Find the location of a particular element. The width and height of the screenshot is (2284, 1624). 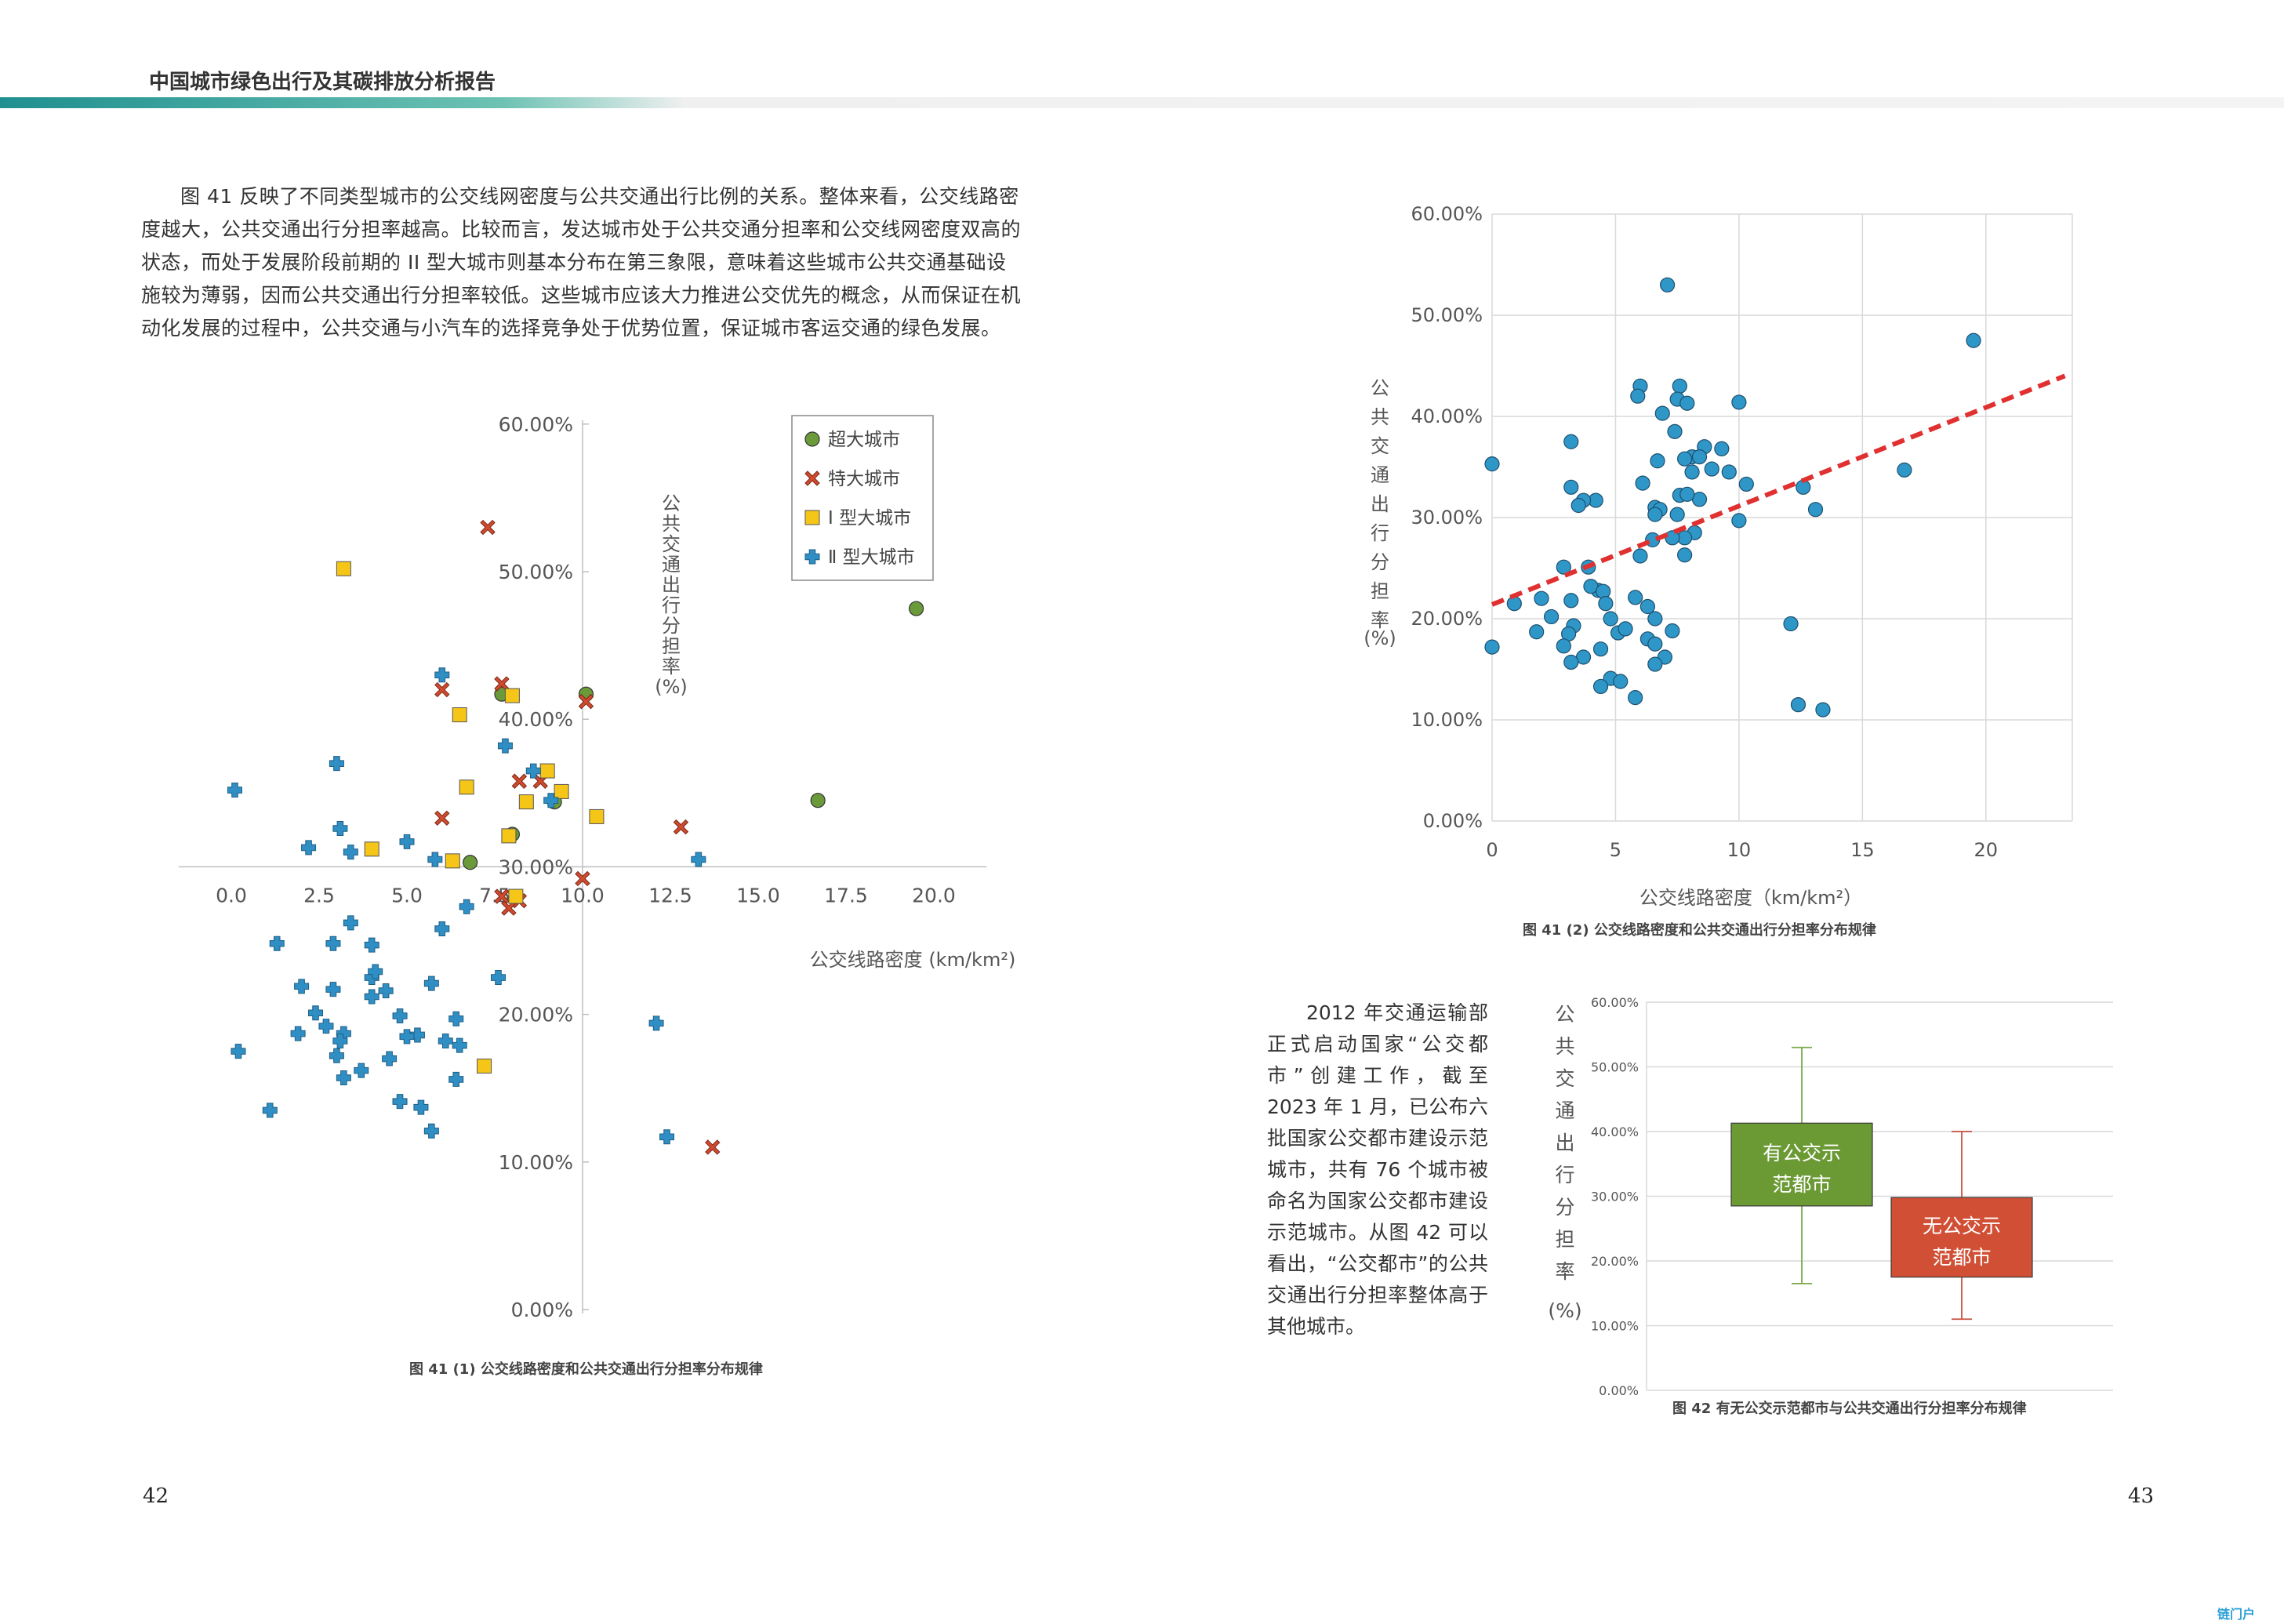

fig3-y-label-char: 分 is located at coordinates (1564, 1207).